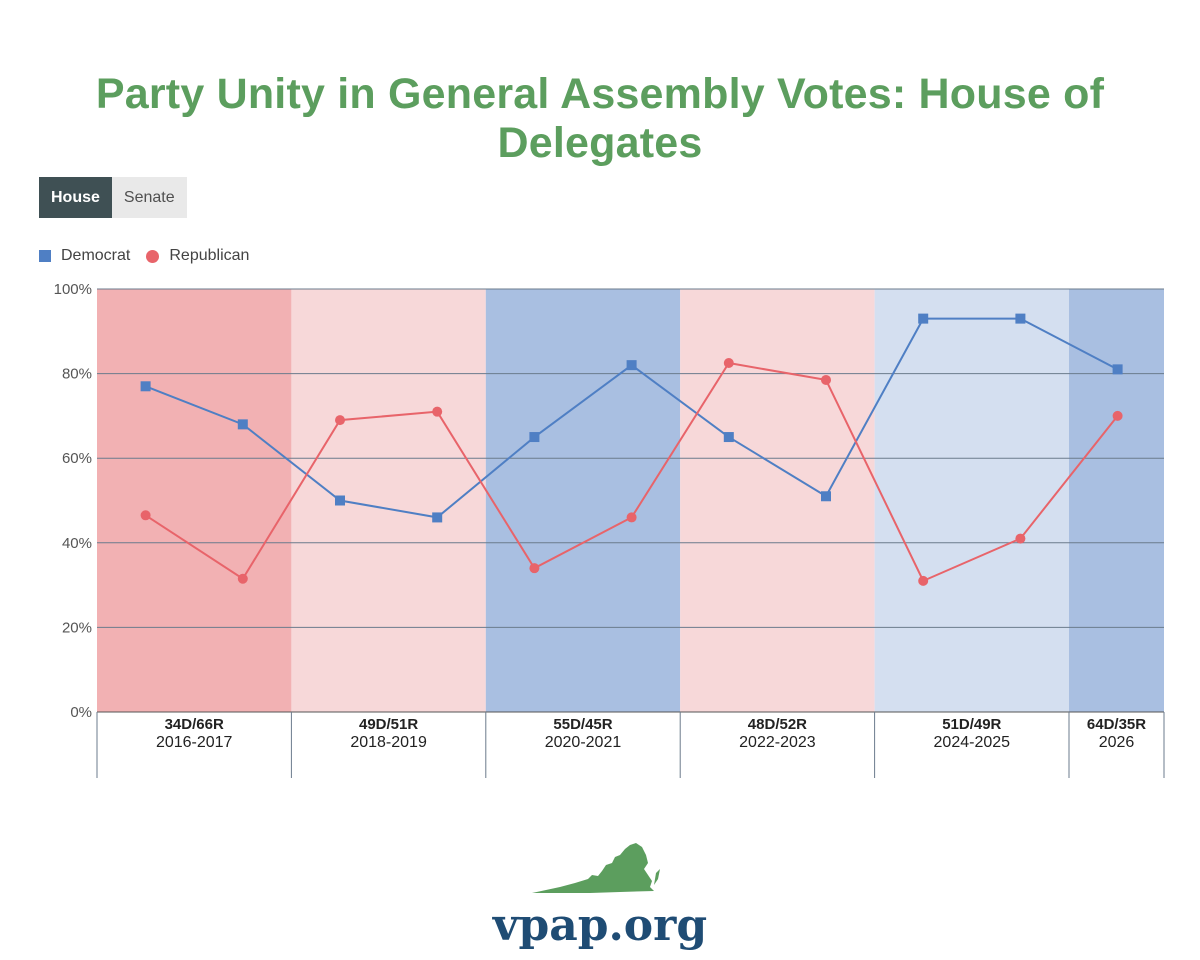 The width and height of the screenshot is (1200, 960). Describe the element at coordinates (388, 742) in the screenshot. I see `period-years-label: 2018-2019` at that location.